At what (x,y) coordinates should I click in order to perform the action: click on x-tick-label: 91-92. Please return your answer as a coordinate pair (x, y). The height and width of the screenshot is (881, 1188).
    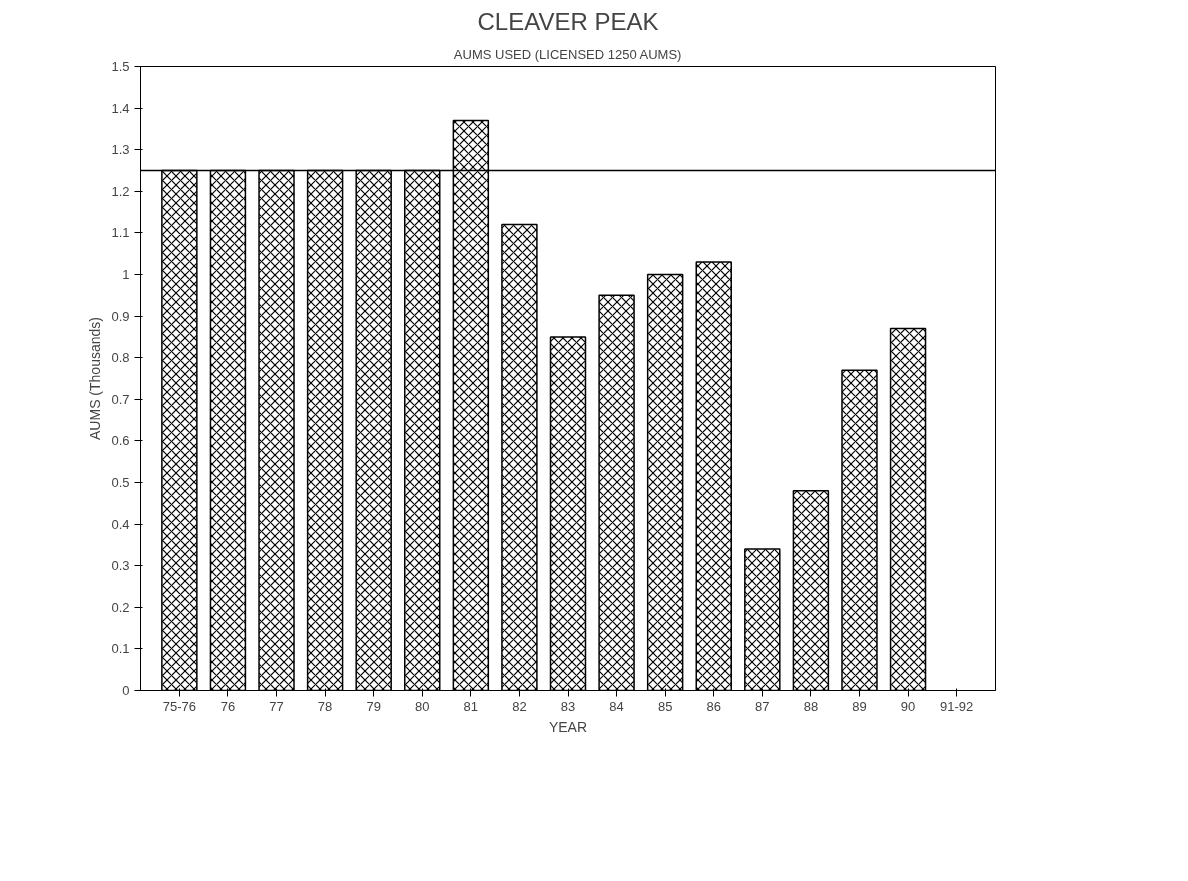
    Looking at the image, I should click on (957, 706).